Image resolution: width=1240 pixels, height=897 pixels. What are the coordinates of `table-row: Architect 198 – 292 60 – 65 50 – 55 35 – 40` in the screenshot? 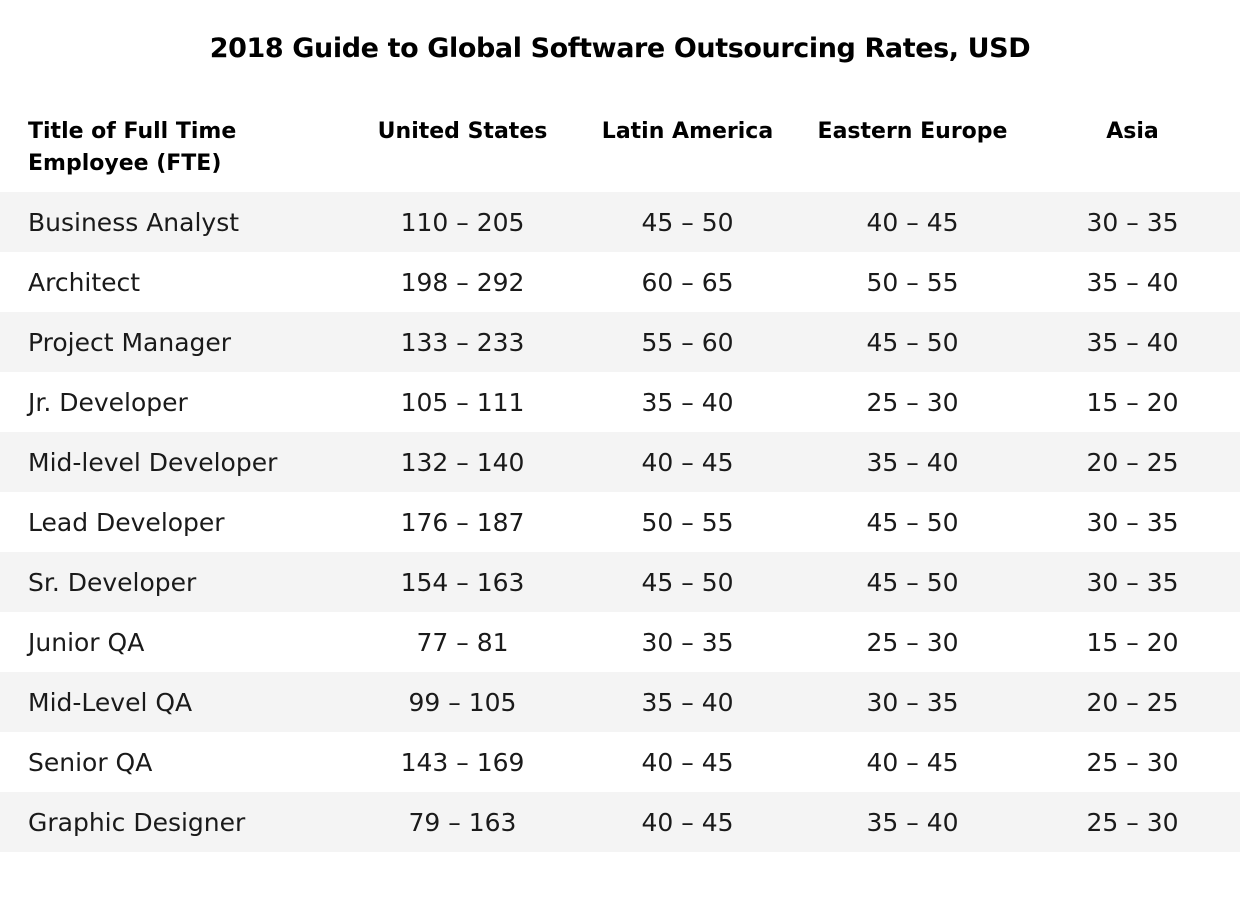 It's located at (620, 282).